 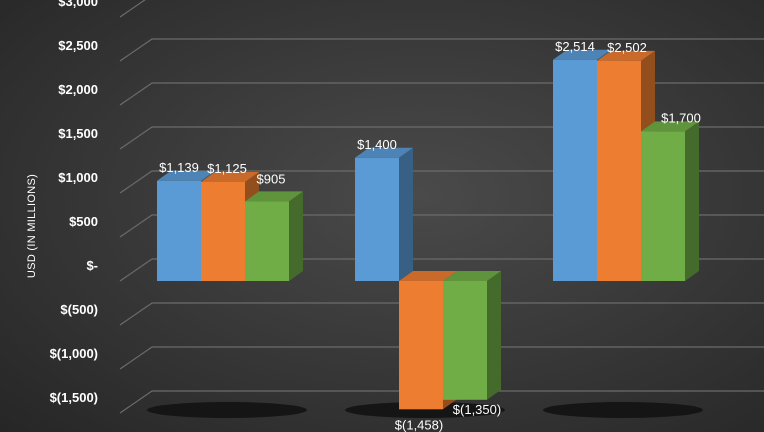 What do you see at coordinates (92, 265) in the screenshot?
I see `y-tick-label: $-` at bounding box center [92, 265].